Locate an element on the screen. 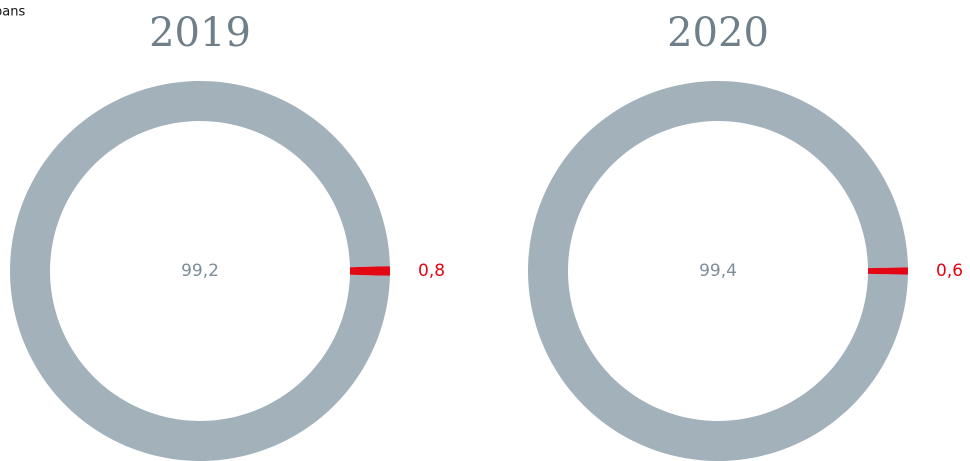 The width and height of the screenshot is (970, 461). chart-title: 2019 is located at coordinates (200, 33).